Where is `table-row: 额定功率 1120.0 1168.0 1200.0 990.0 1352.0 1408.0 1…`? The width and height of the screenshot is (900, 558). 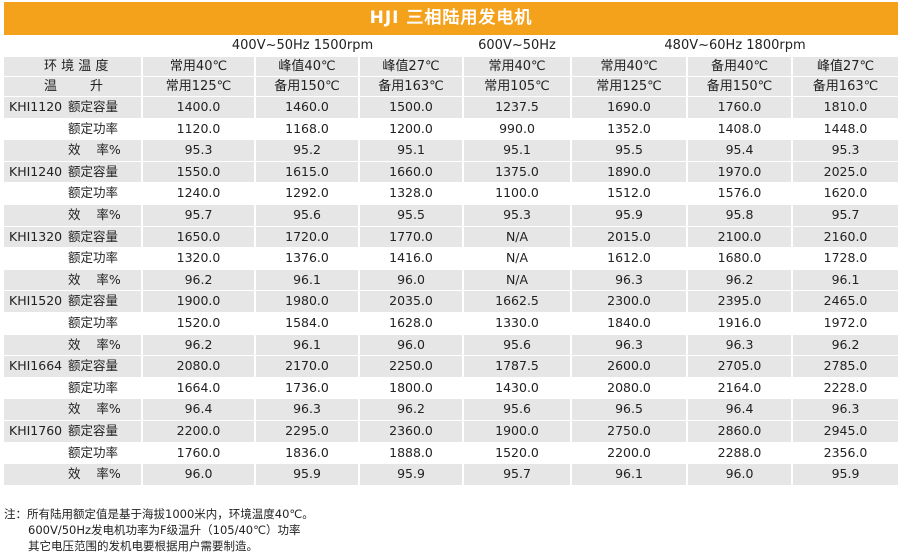 table-row: 额定功率 1120.0 1168.0 1200.0 990.0 1352.0 1408.0 1… is located at coordinates (451, 129).